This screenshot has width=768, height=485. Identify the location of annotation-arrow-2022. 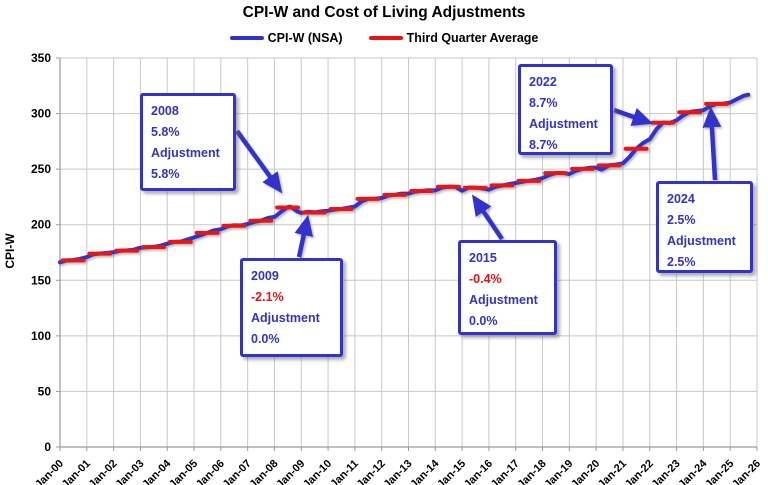
(633, 116).